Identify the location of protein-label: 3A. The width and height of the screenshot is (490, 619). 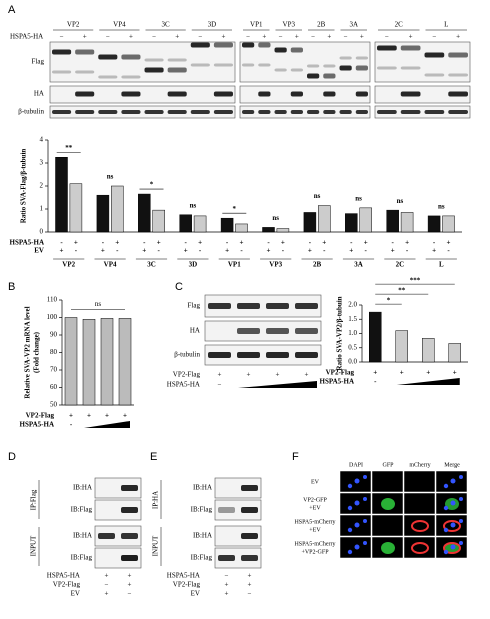
(353, 25).